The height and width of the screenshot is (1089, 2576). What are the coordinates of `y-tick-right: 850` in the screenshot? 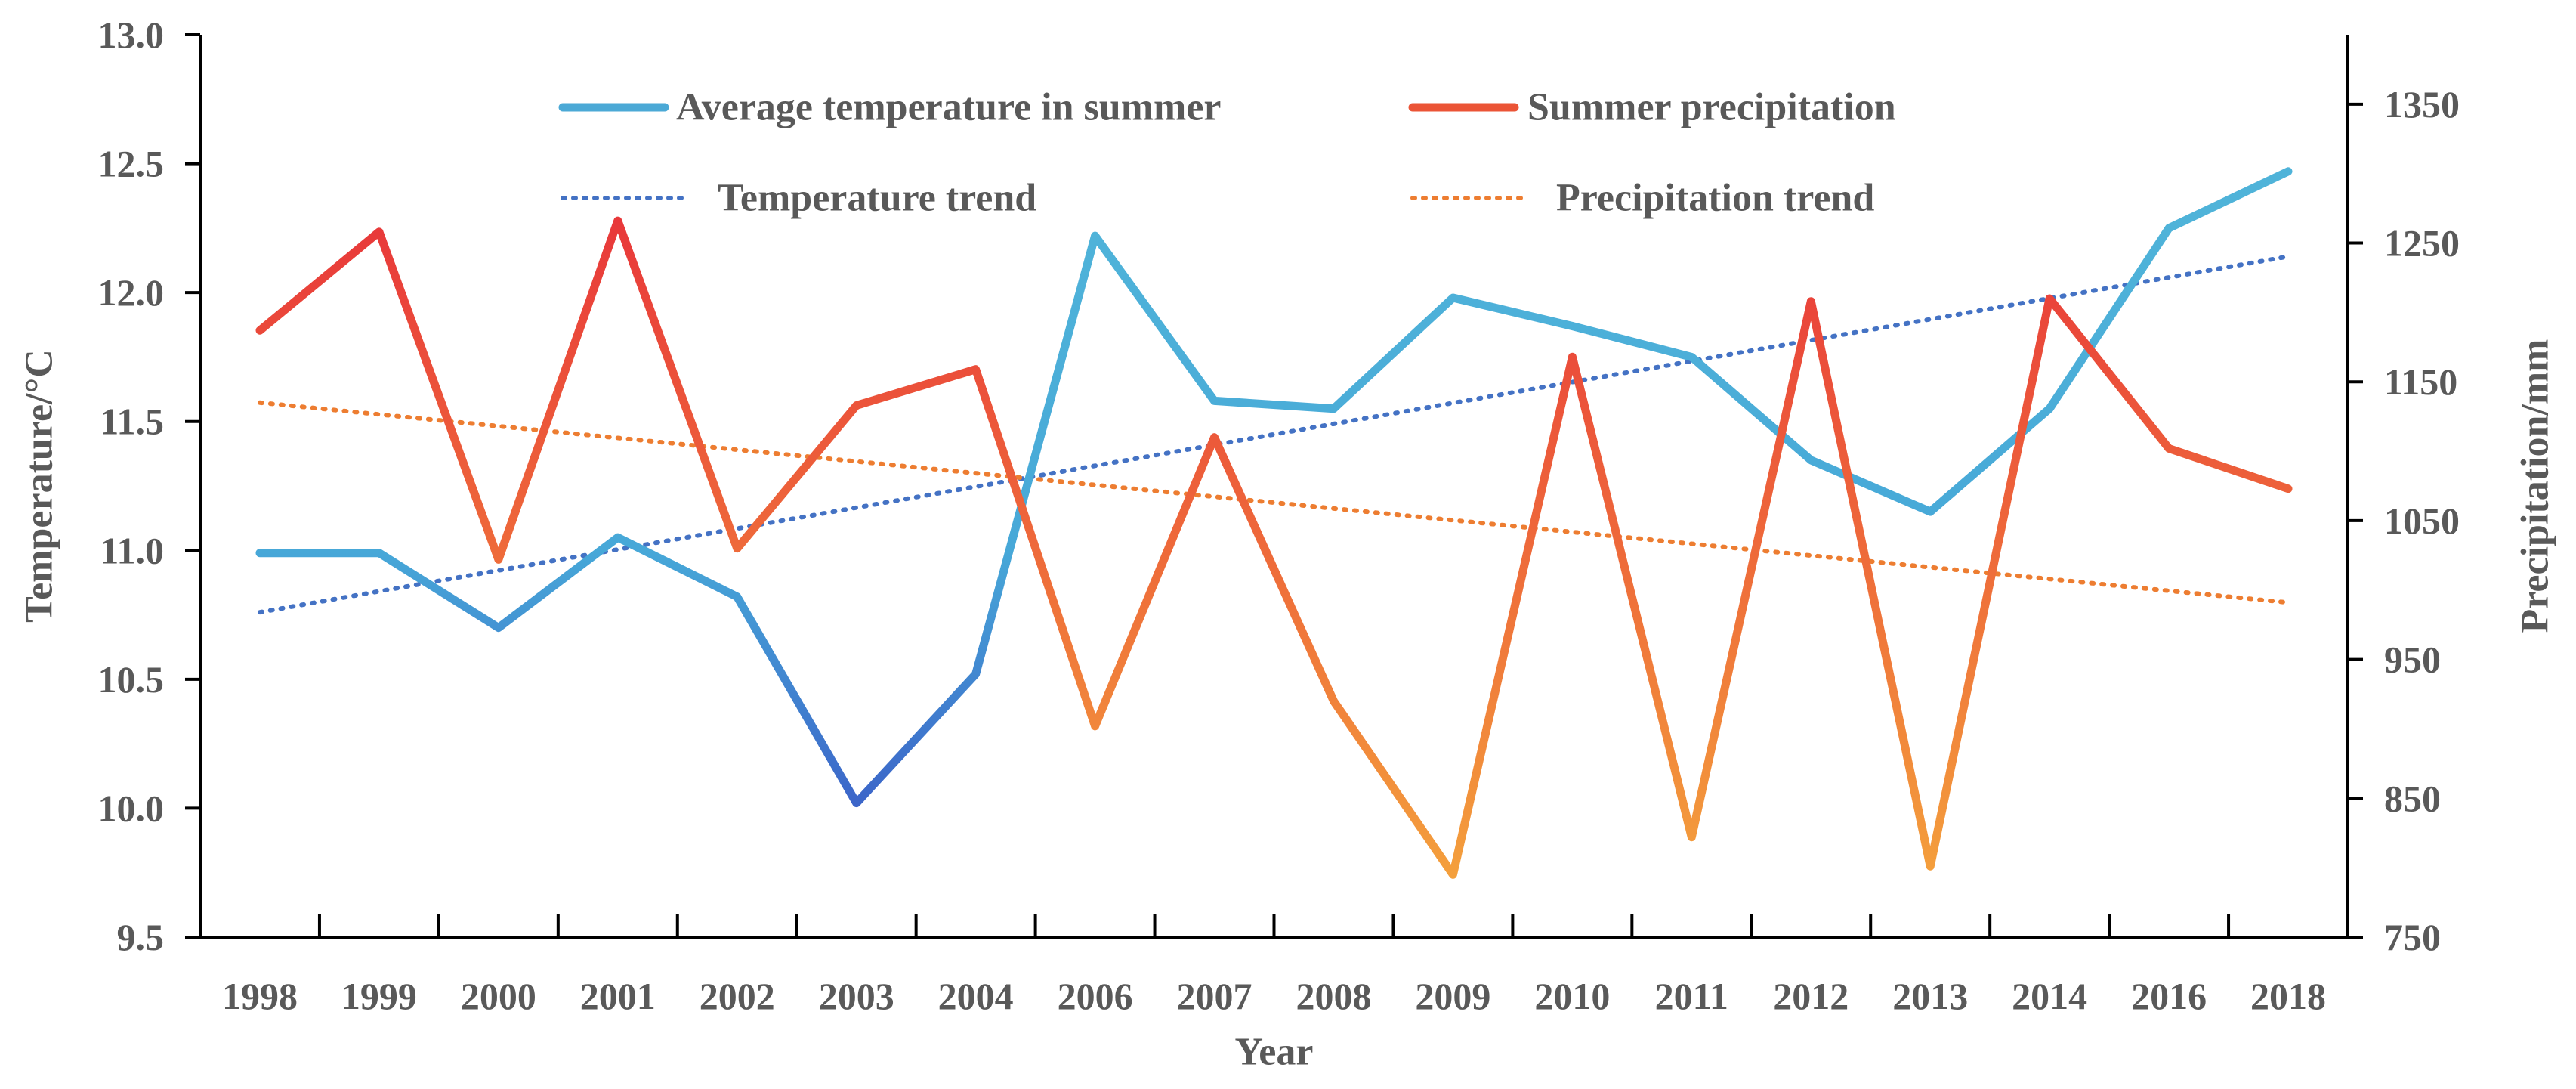 It's located at (2412, 798).